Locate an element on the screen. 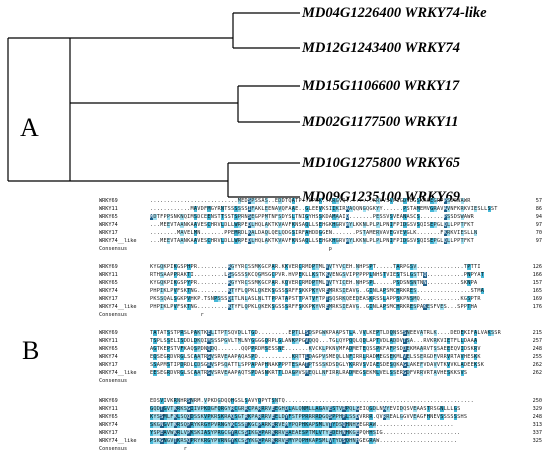  sequence-position: 157 is located at coordinates (537, 283).